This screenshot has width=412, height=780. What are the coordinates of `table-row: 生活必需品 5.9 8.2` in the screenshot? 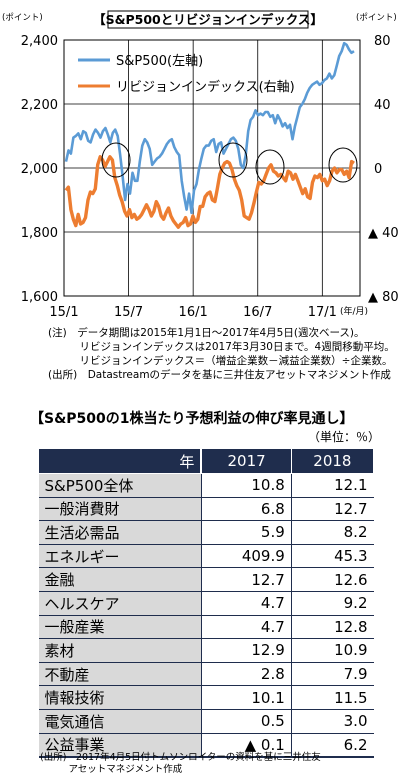 It's located at (206, 532).